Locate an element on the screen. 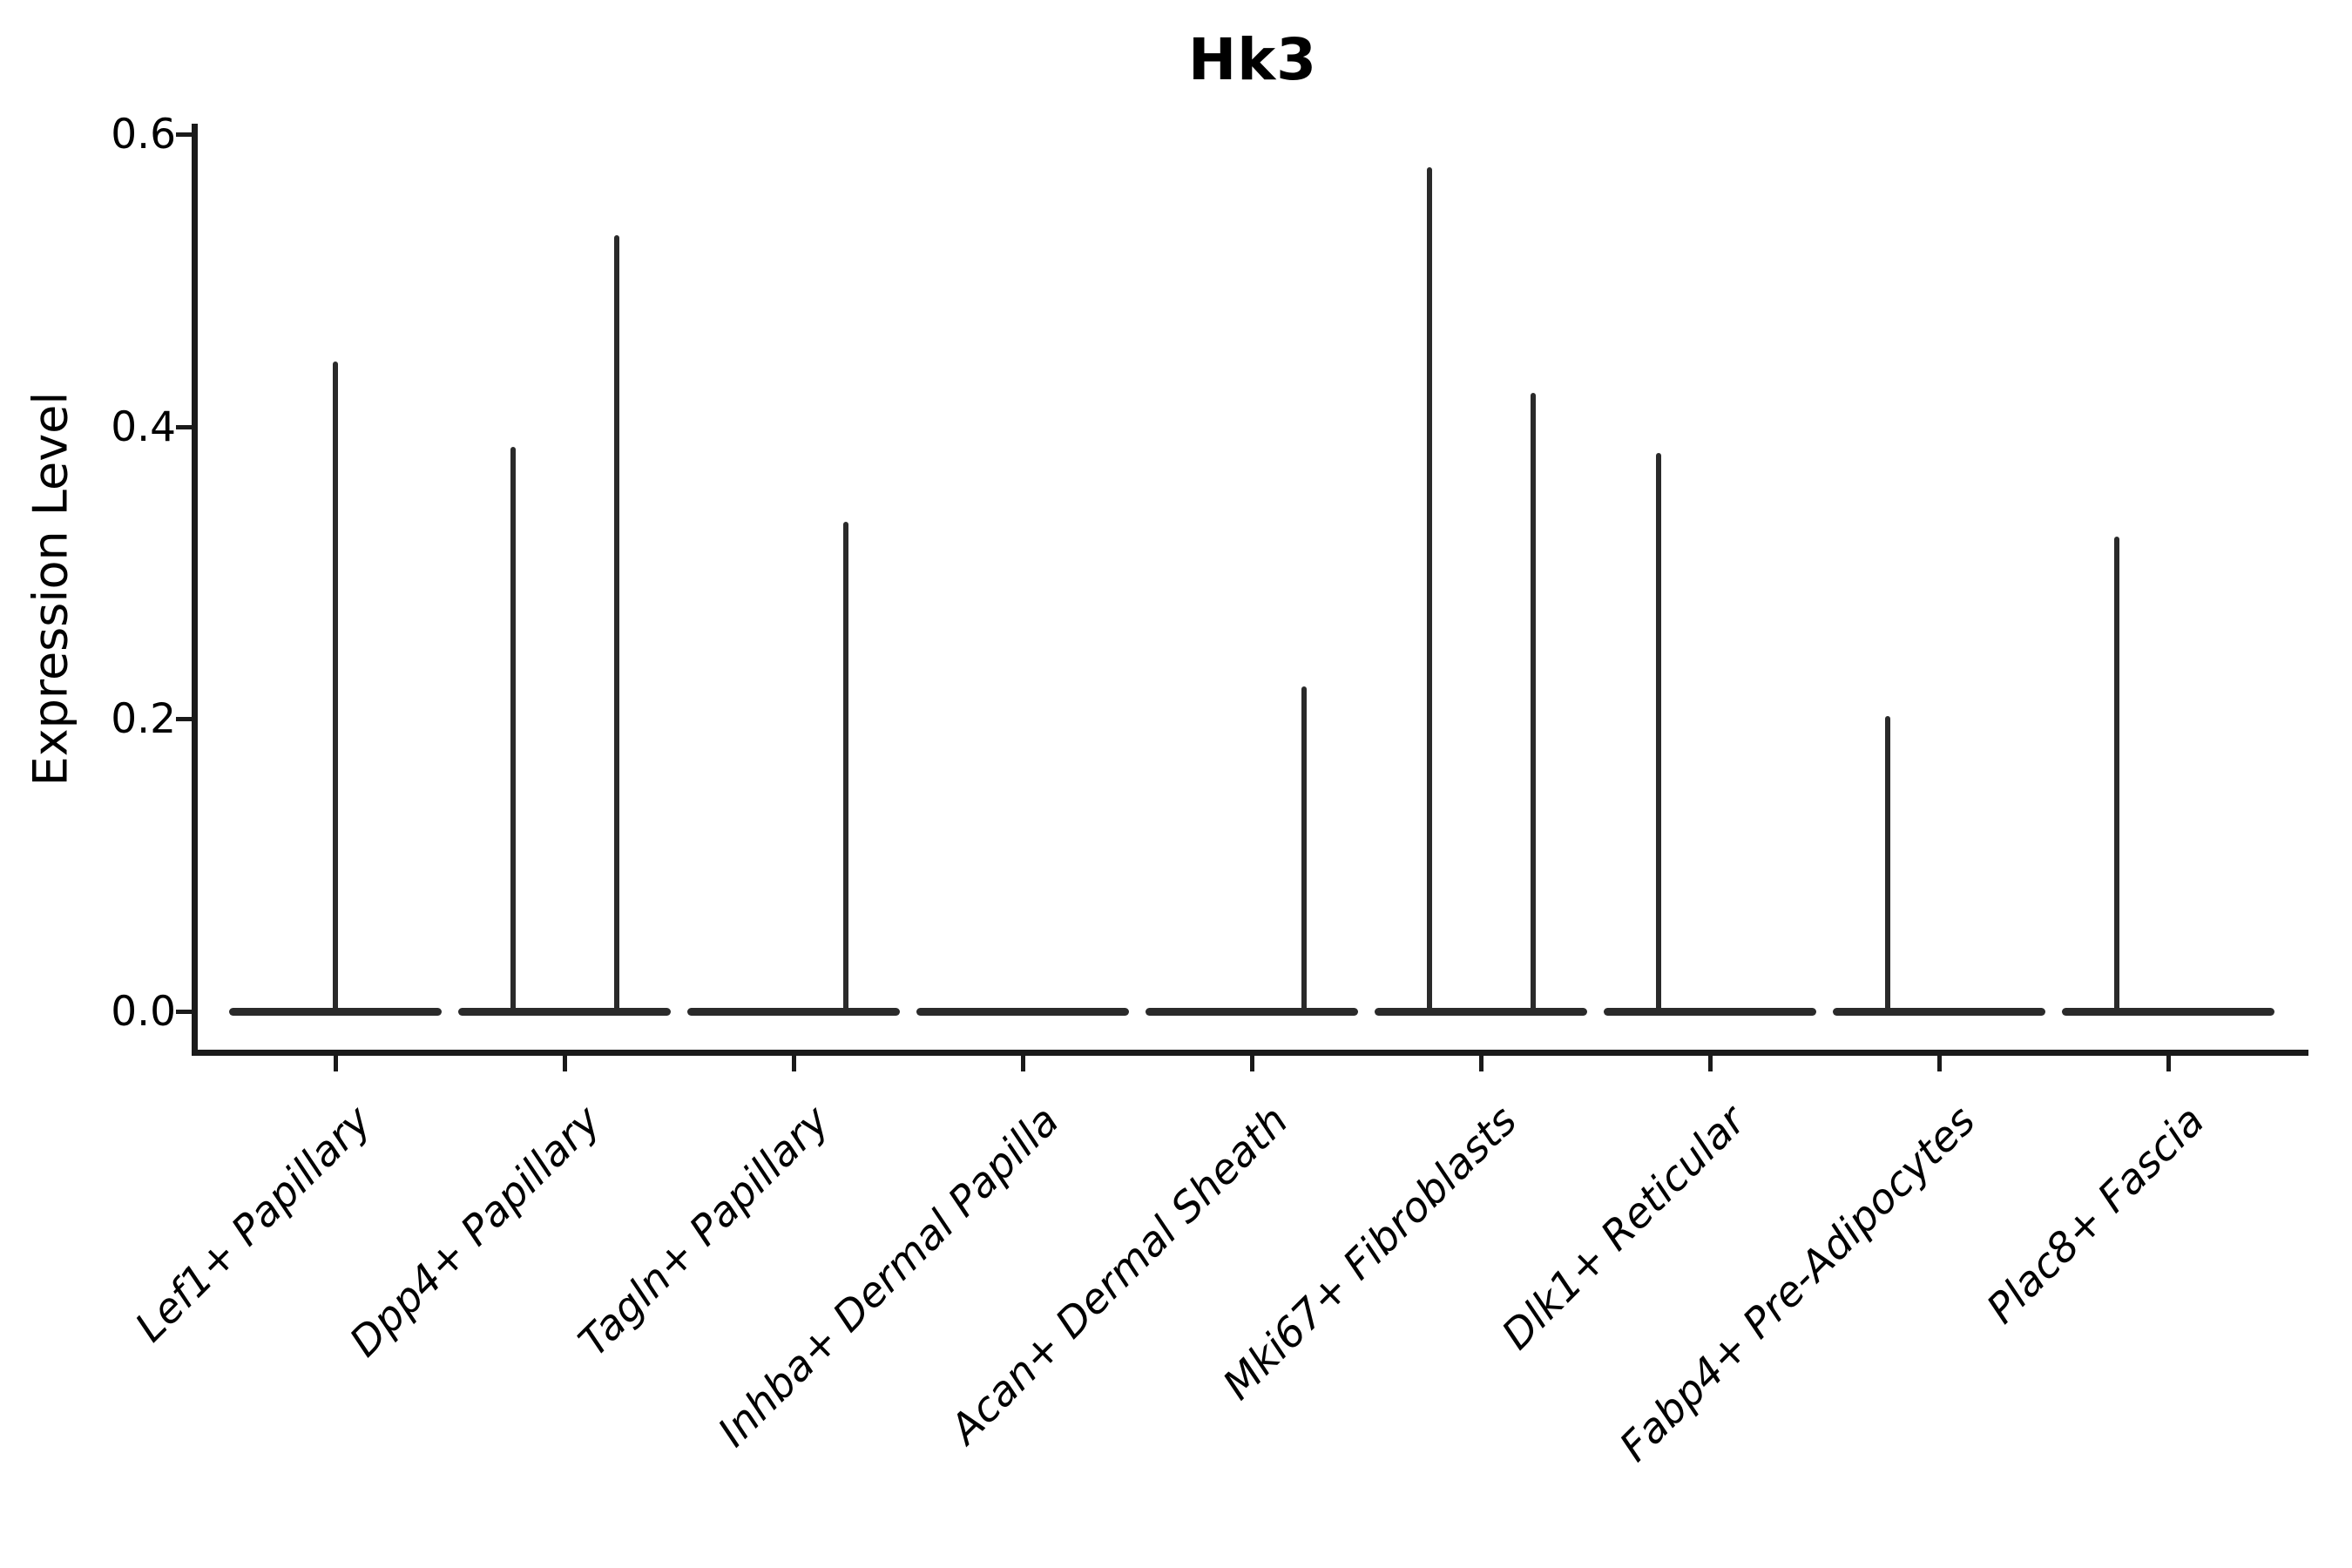 This screenshot has width=2352, height=1568. plot-title: Hk3 is located at coordinates (1252, 59).